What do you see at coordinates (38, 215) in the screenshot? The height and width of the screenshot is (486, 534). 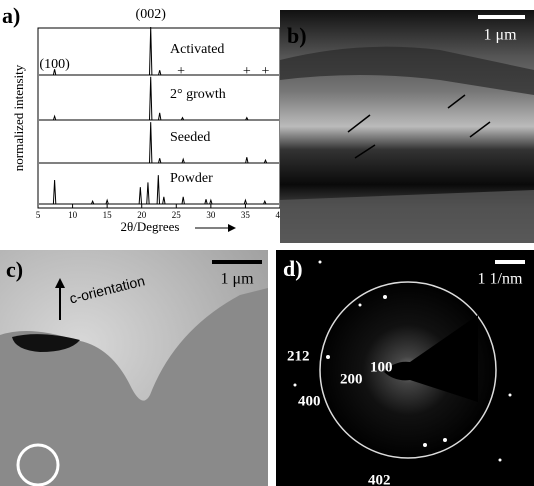 I see `x-tick-label: 5` at bounding box center [38, 215].